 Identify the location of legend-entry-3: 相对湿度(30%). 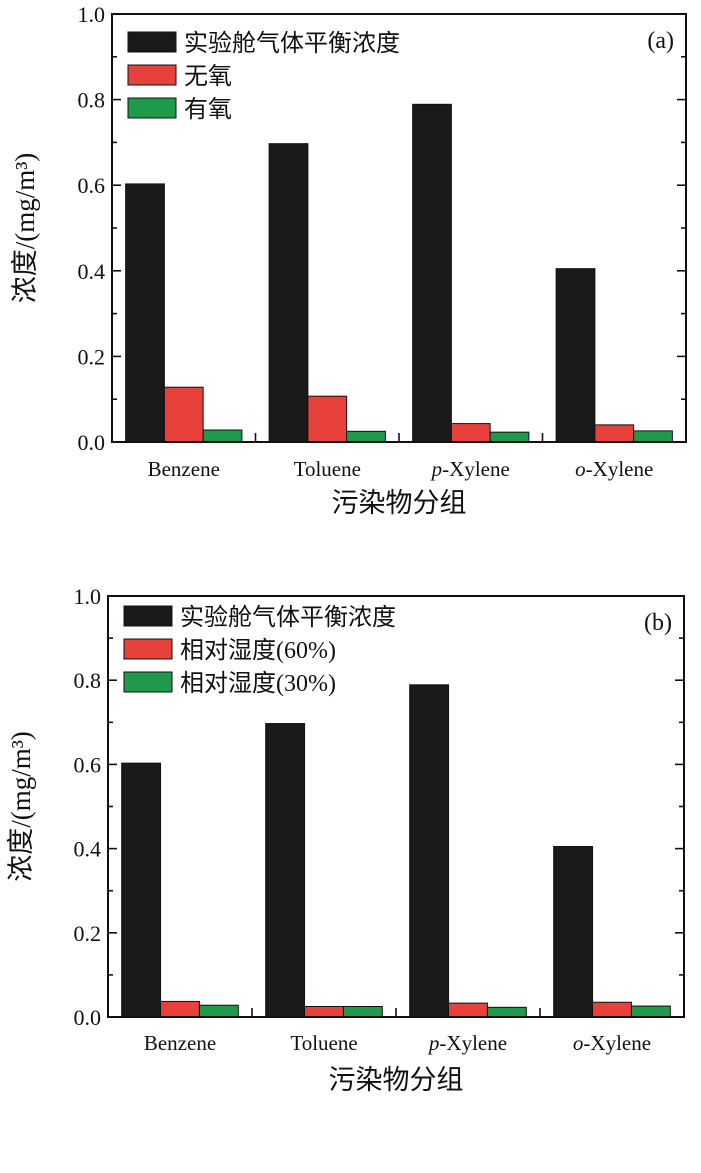
(258, 683).